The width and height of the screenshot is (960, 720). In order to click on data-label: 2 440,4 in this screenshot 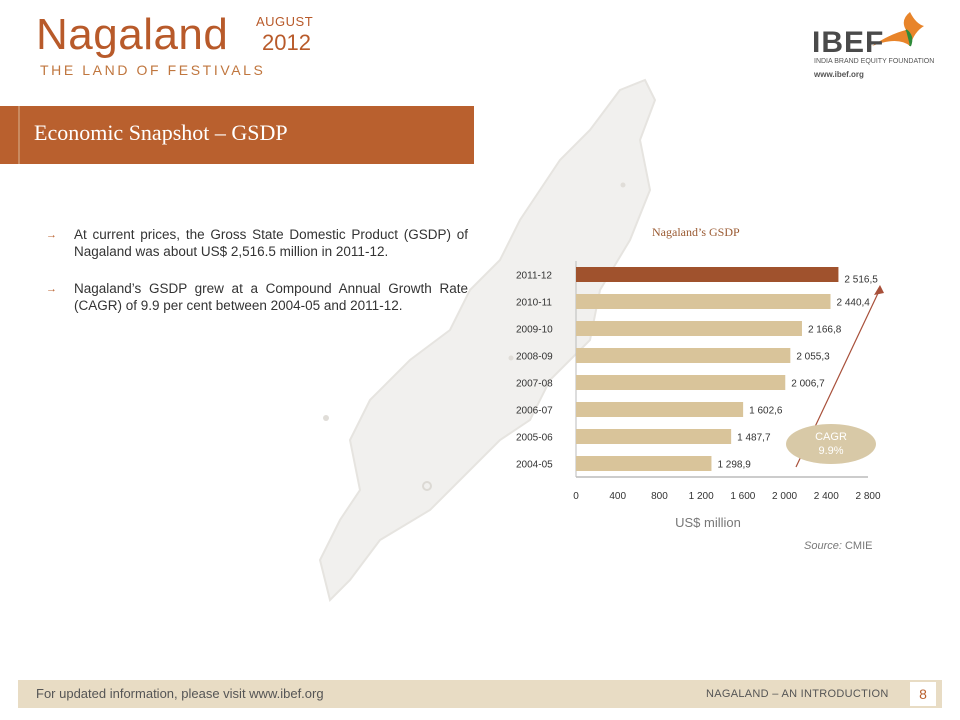, I will do `click(853, 303)`.